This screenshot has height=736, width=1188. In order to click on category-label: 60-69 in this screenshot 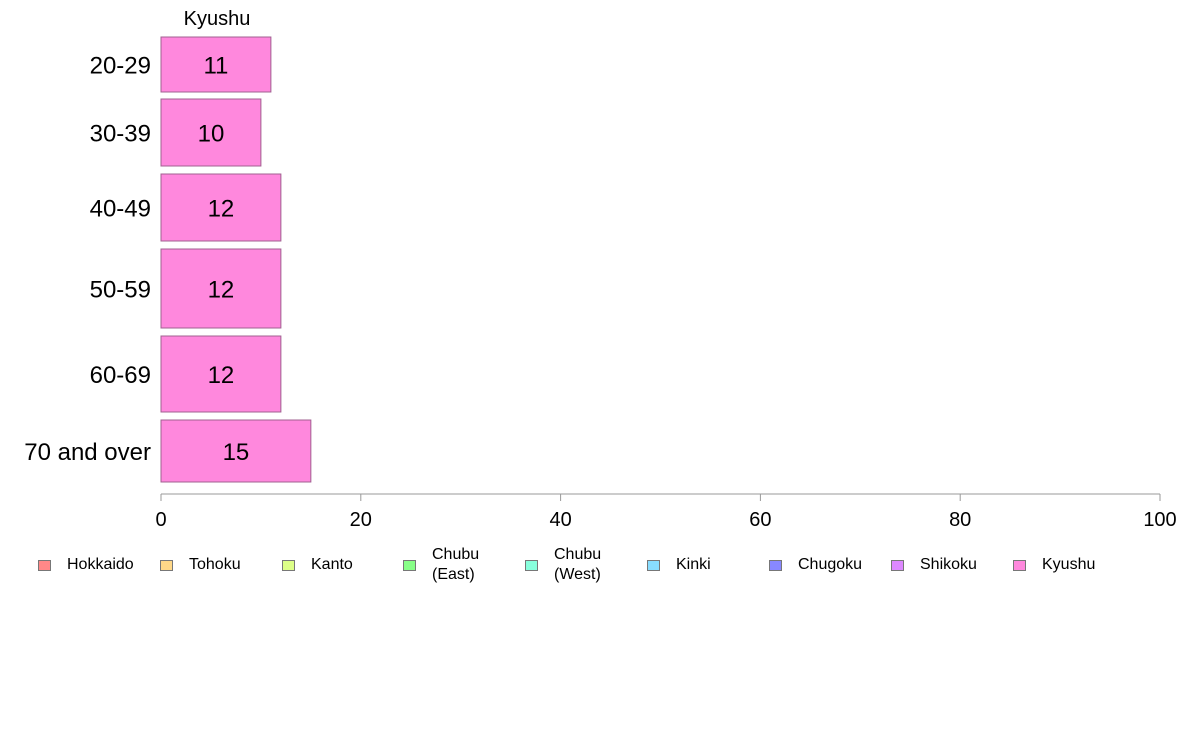, I will do `click(120, 375)`.